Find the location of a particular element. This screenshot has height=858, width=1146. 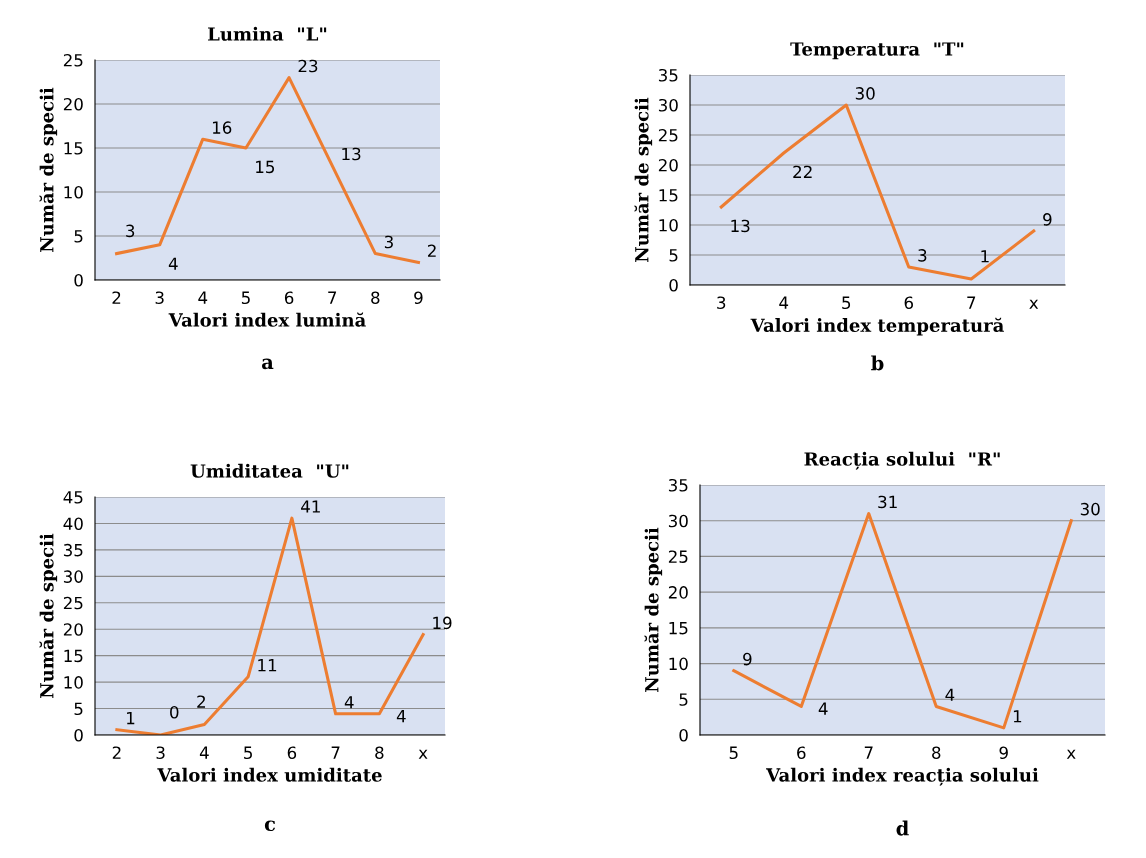

x-axis-title: Valori index umiditate is located at coordinates (269, 774).